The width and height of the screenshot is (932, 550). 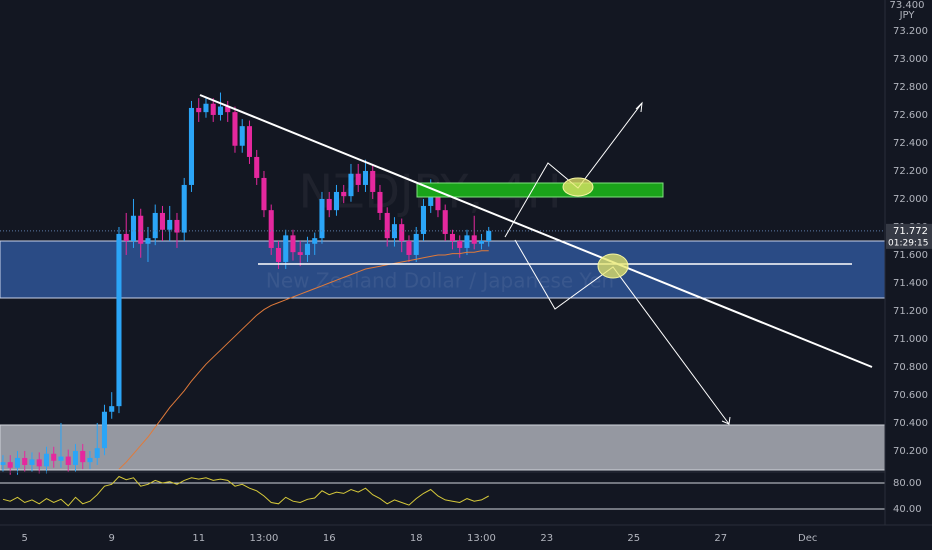 What do you see at coordinates (443, 447) in the screenshot?
I see `demand-zone` at bounding box center [443, 447].